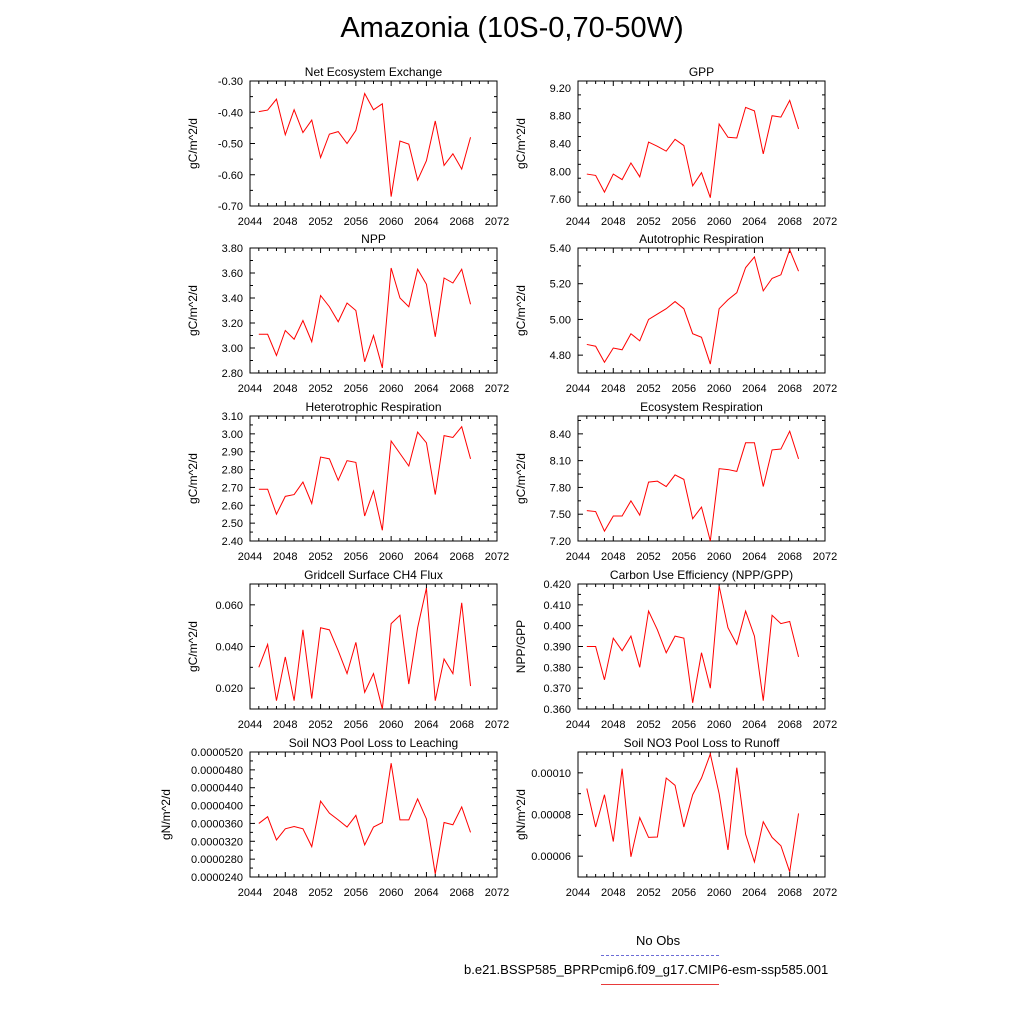 Image resolution: width=1024 pixels, height=1024 pixels. Describe the element at coordinates (560, 515) in the screenshot. I see `y-tick-label: 7.50` at that location.